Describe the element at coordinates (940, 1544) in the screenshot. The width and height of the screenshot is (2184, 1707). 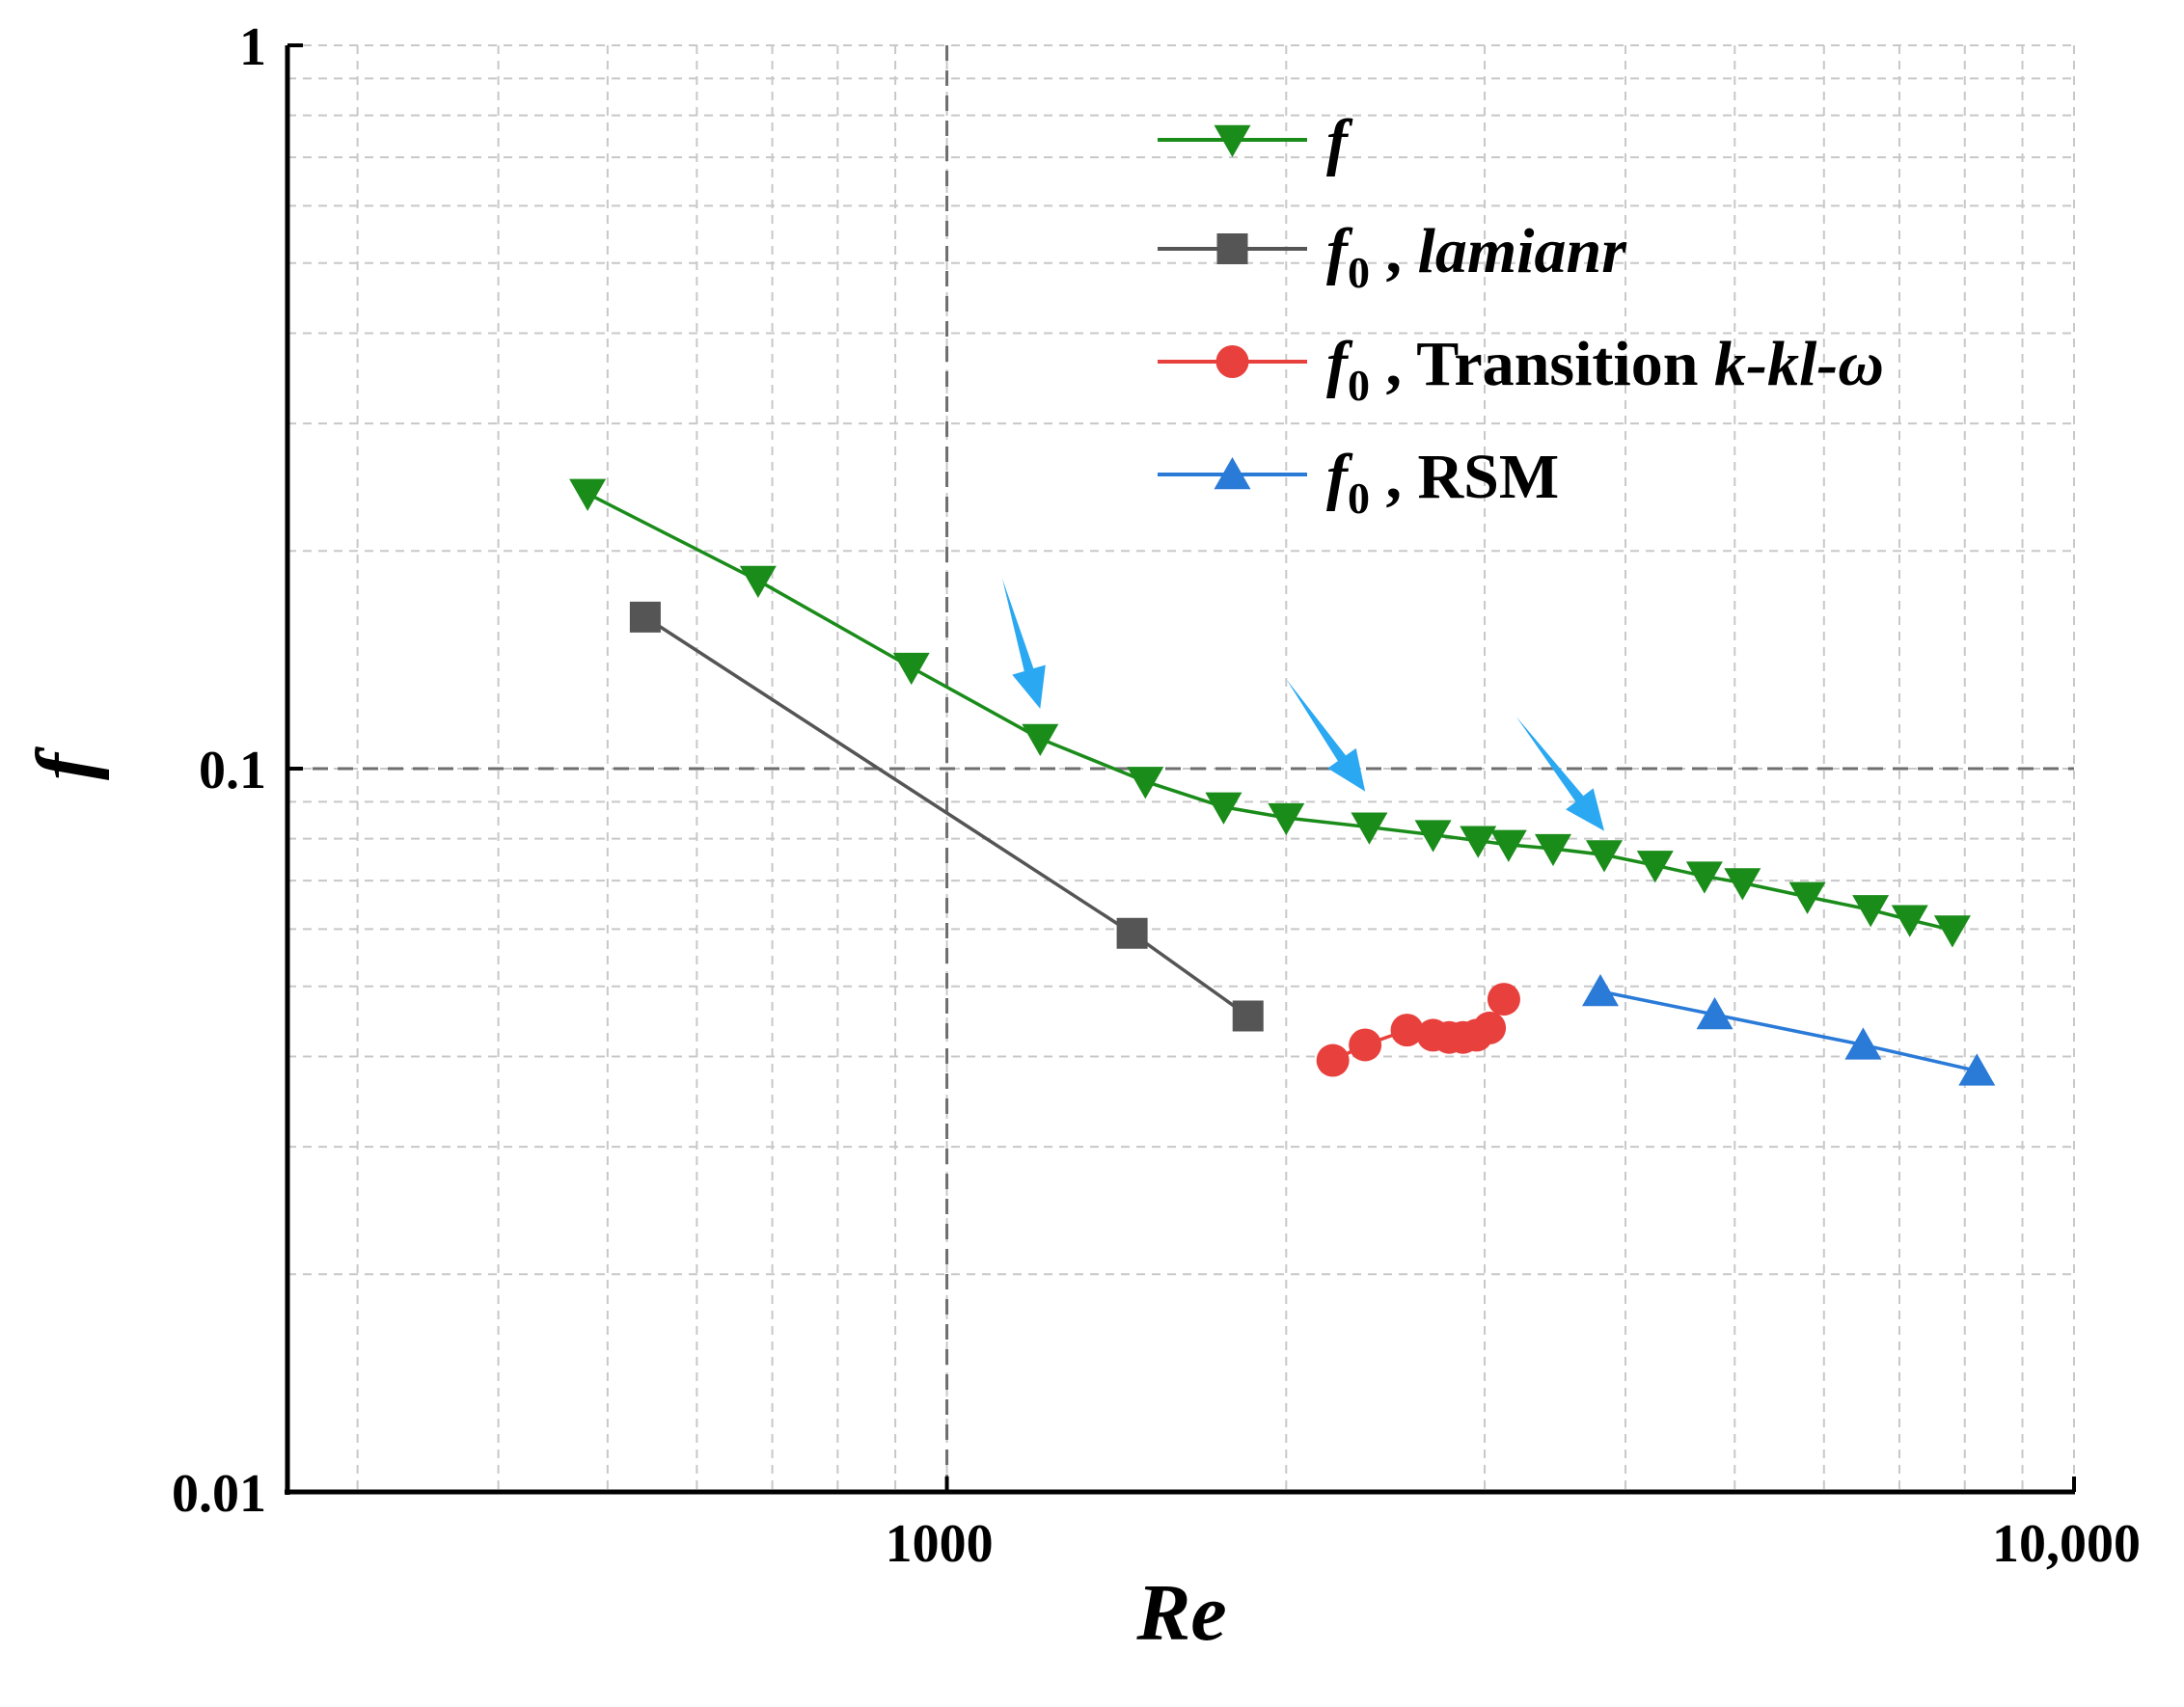
I see `x-tick-label: 1000` at that location.